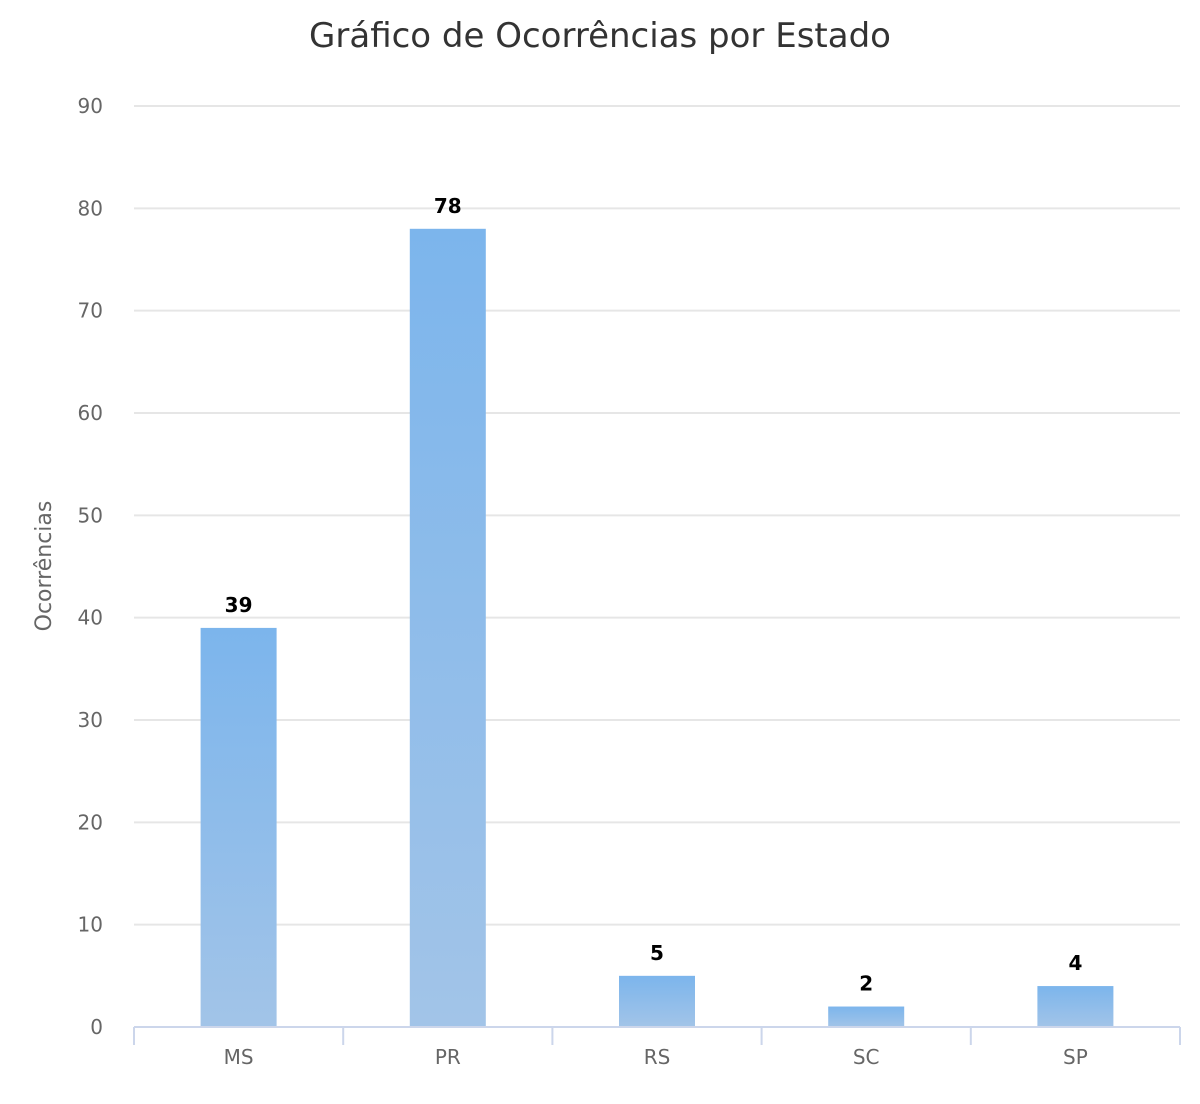 This screenshot has height=1104, width=1200. Describe the element at coordinates (866, 1016) in the screenshot. I see `bar-sc` at that location.